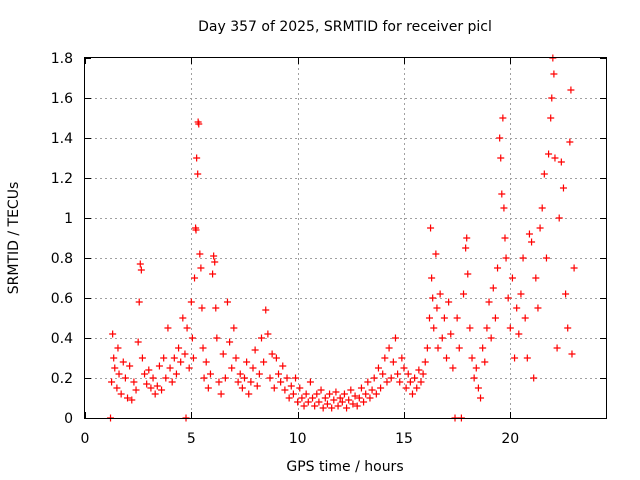 This screenshot has height=480, width=640. I want to click on x-tick-label: 10, so click(298, 439).